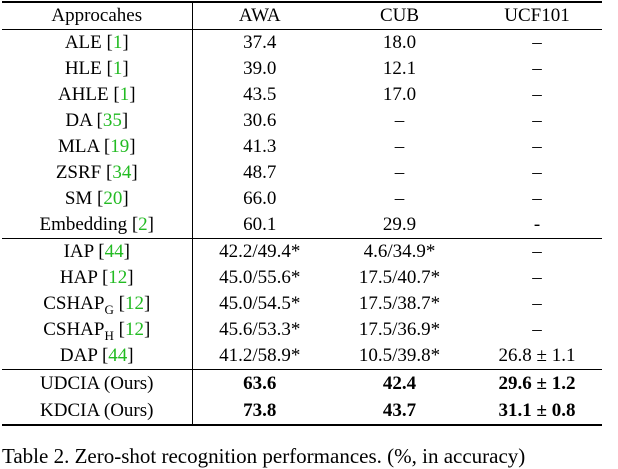 The image size is (618, 469). I want to click on header-cell: Approcahes, so click(97, 16).